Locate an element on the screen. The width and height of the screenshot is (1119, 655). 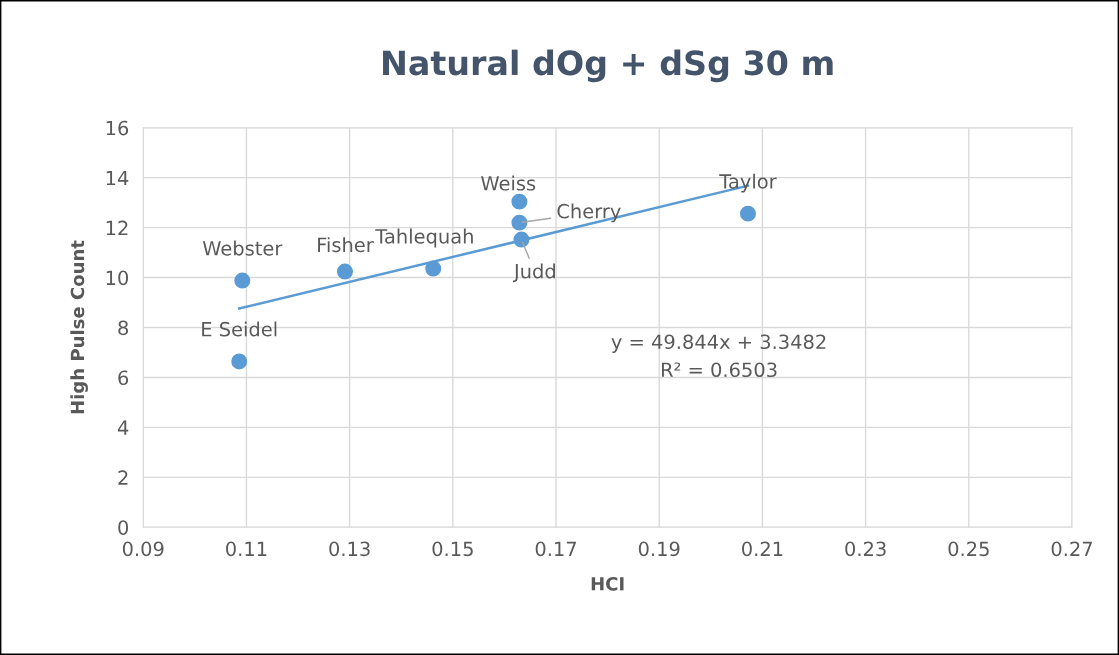
annotation: E Seidel is located at coordinates (239, 329).